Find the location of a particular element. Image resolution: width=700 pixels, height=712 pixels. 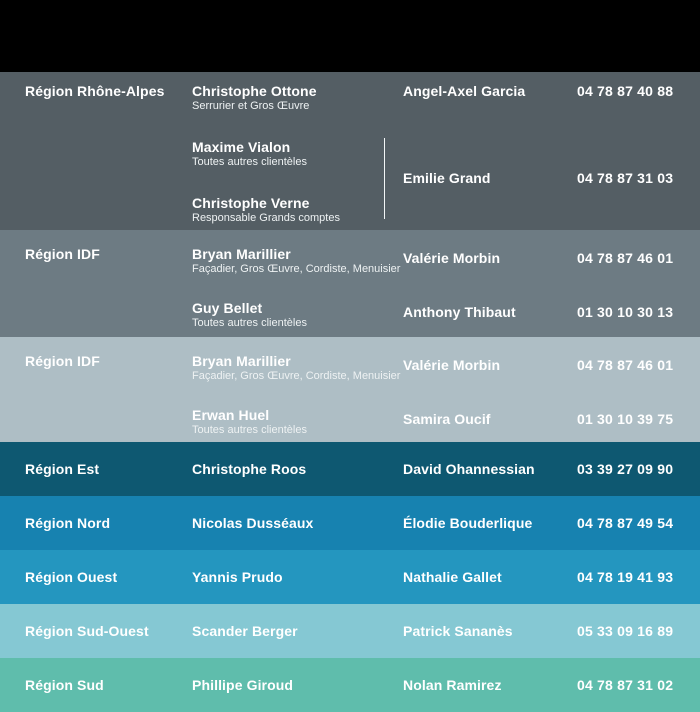

person-name: Nicolas Dusséaux is located at coordinates (253, 523).